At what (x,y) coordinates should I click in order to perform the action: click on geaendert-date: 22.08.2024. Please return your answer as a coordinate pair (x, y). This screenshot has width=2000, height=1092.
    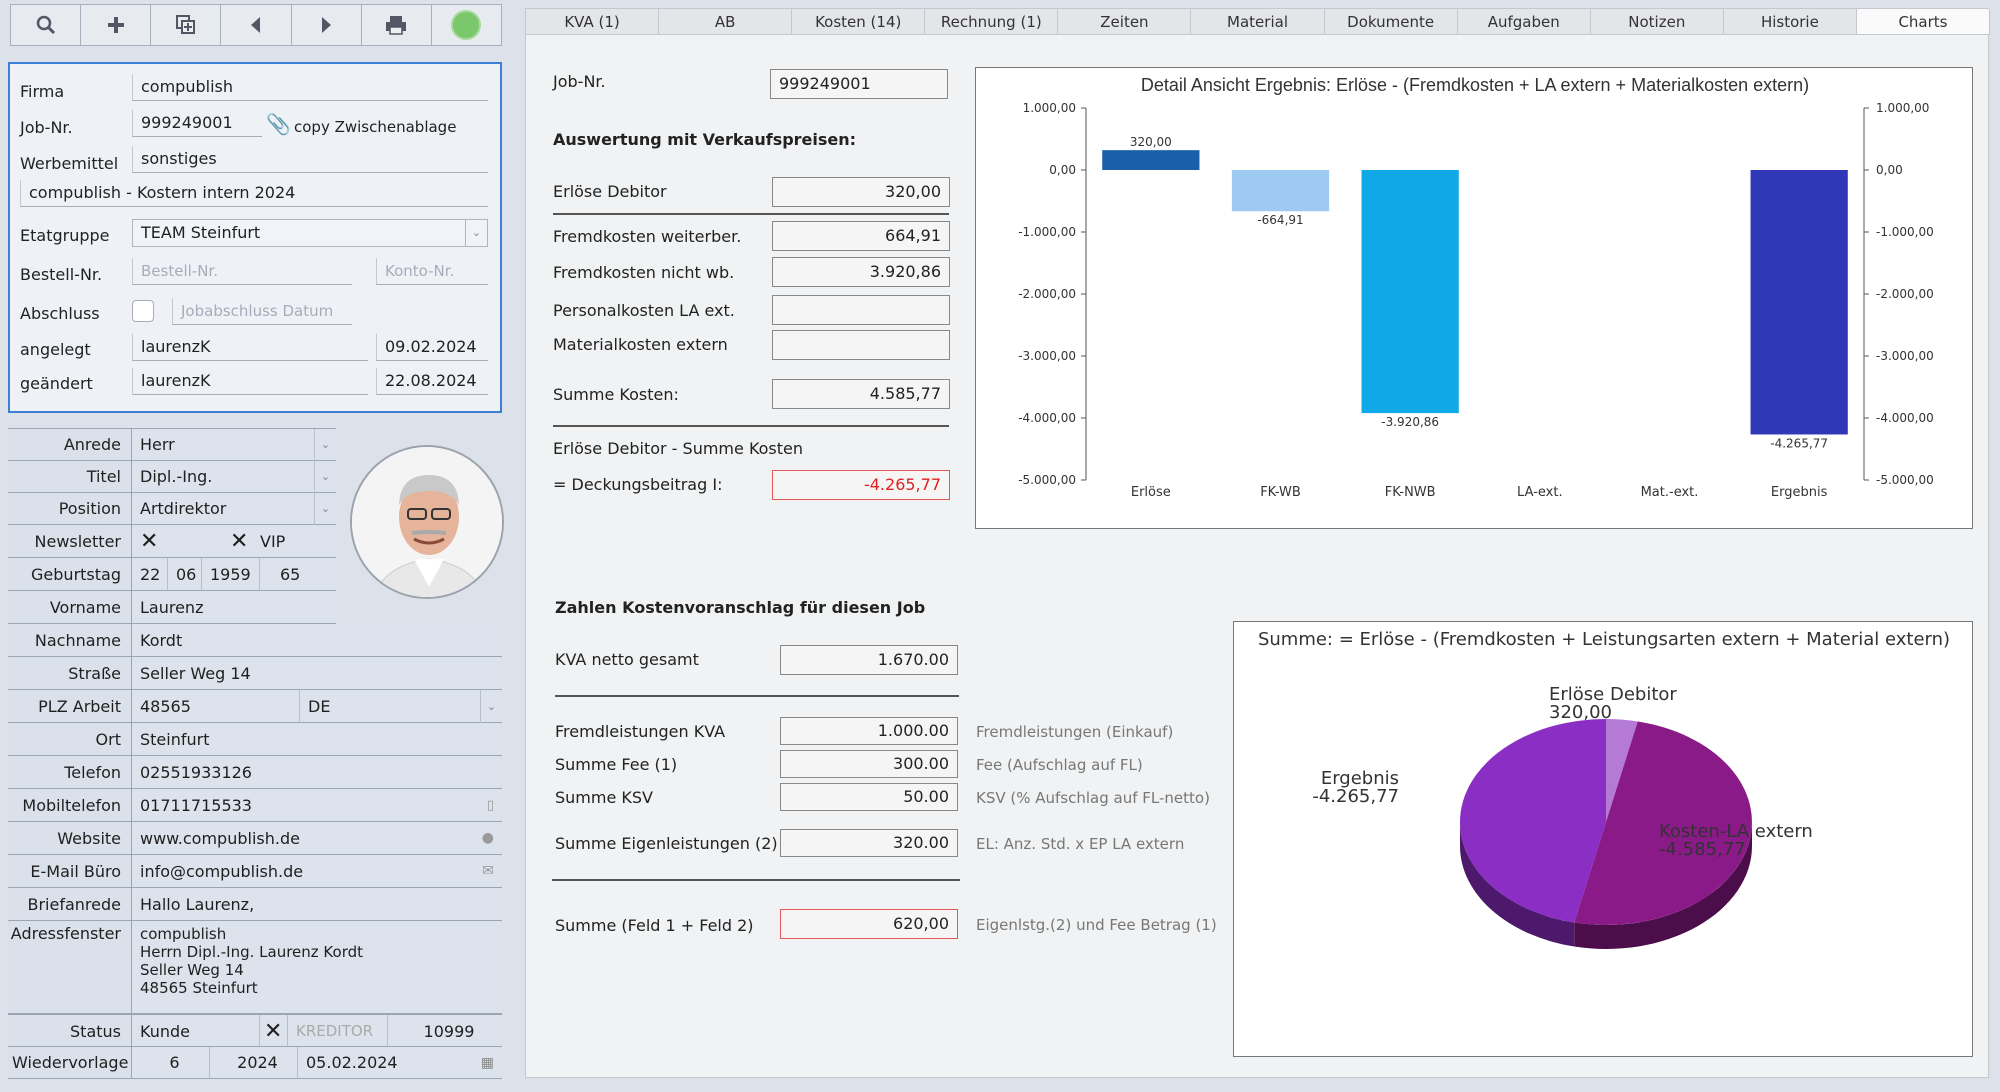
    Looking at the image, I should click on (432, 381).